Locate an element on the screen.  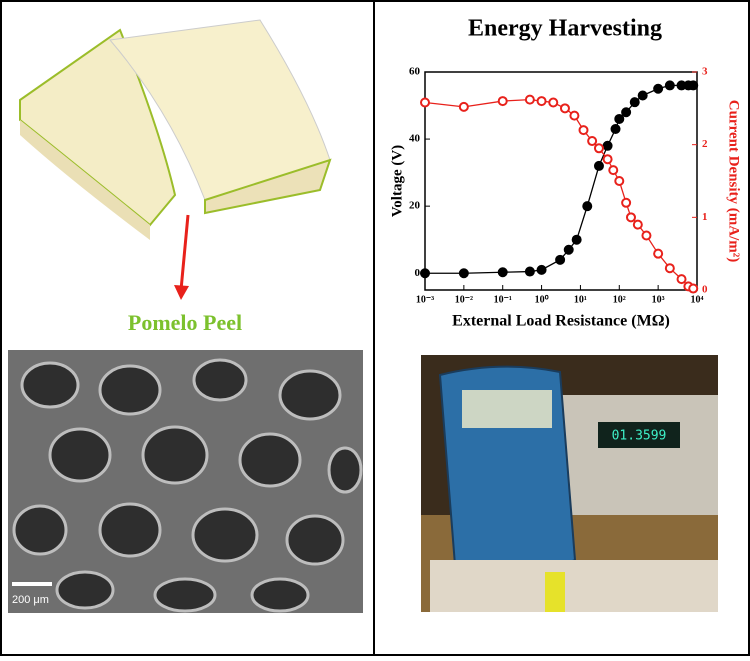
x-tick-label: 10⁻² is located at coordinates (464, 299).